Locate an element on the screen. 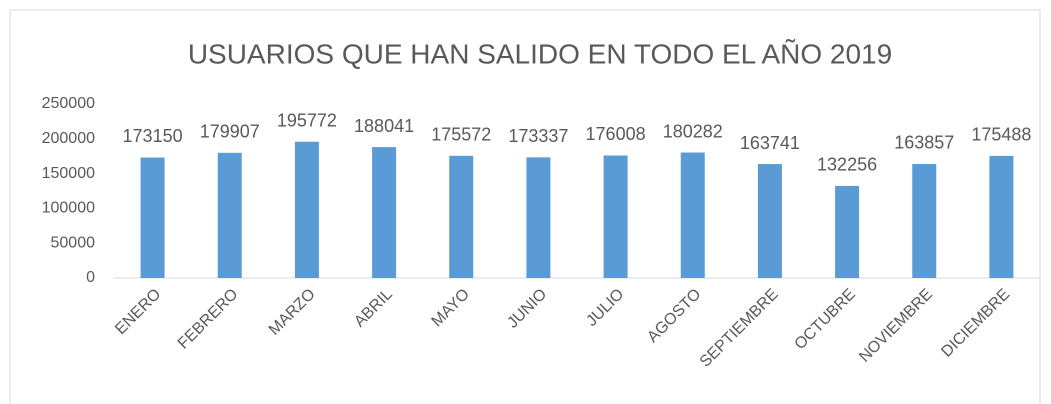 This screenshot has height=404, width=1051. data-label: 173150 is located at coordinates (153, 136).